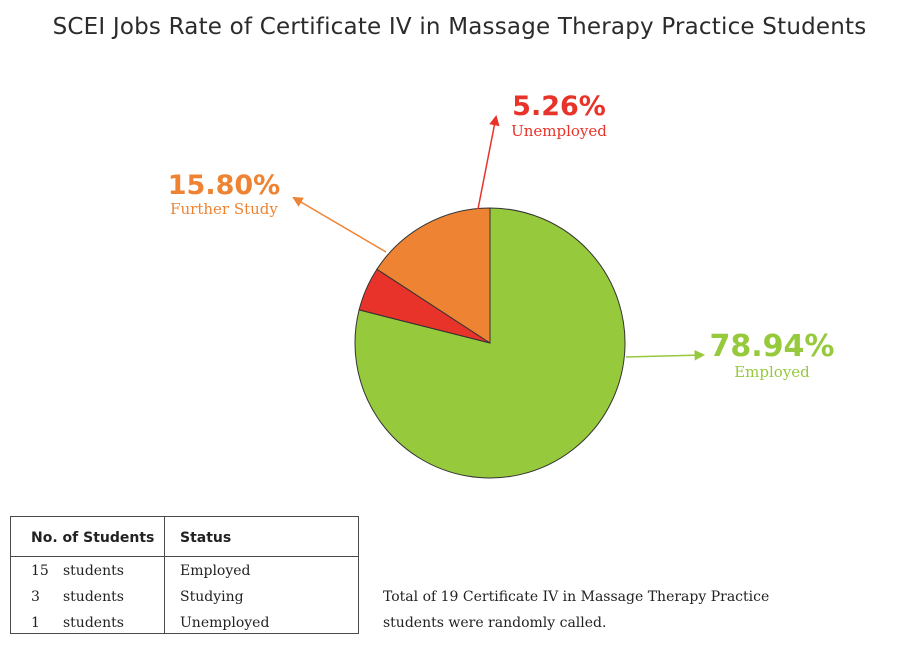  I want to click on header-count: No. of Students, so click(93, 538).